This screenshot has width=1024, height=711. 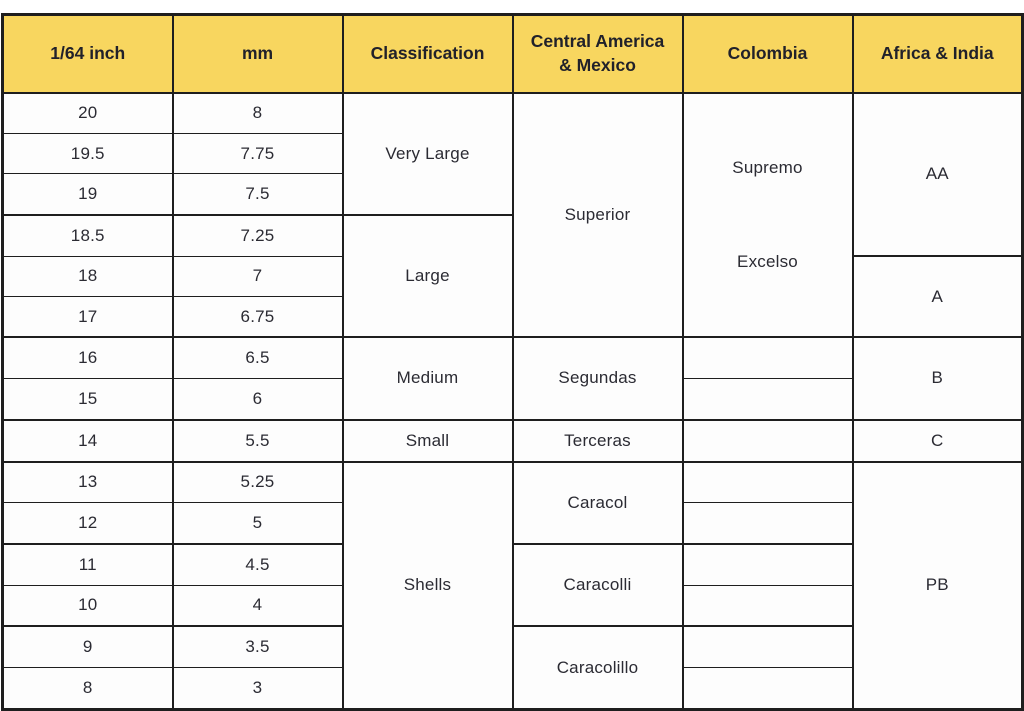 I want to click on header-cell-mm: mm, so click(x=257, y=53).